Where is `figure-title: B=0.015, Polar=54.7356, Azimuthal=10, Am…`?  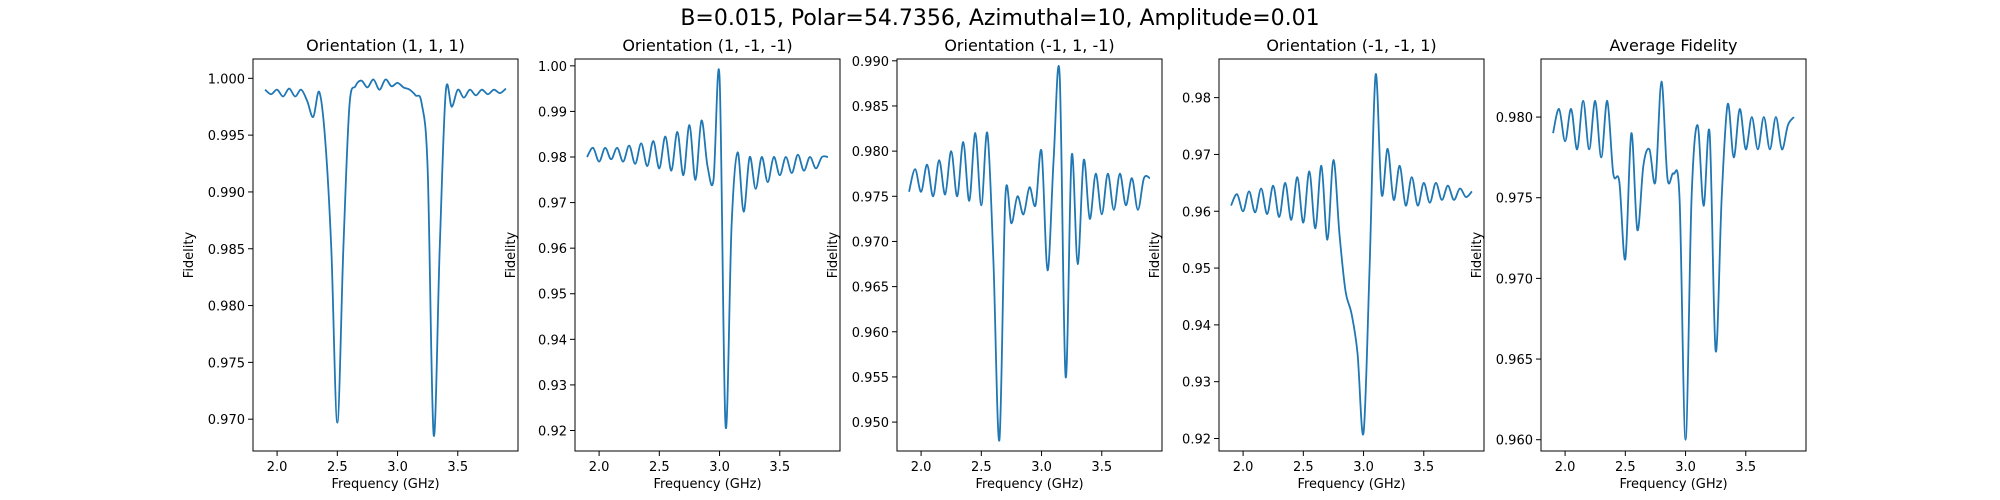
figure-title: B=0.015, Polar=54.7356, Azimuthal=10, Am… is located at coordinates (1000, 18).